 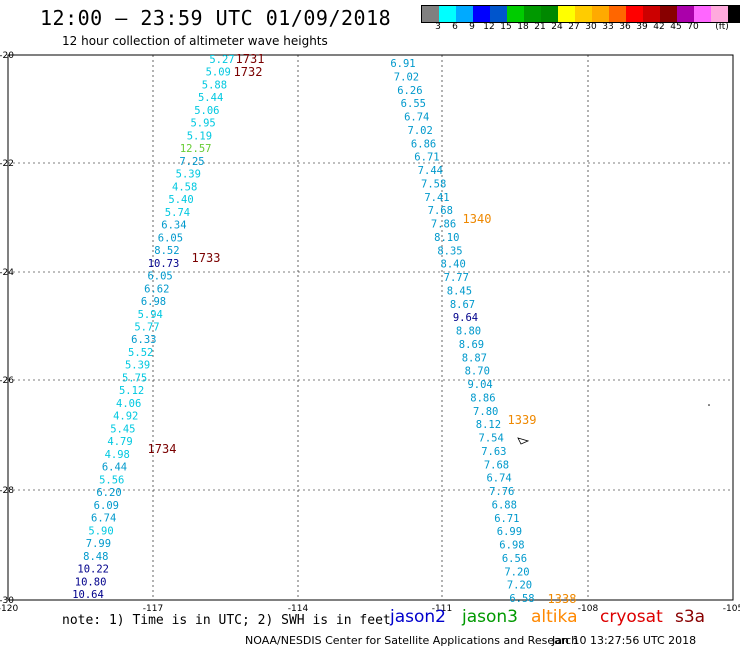 What do you see at coordinates (459, 291) in the screenshot?
I see `swh-value-east: 8.45` at bounding box center [459, 291].